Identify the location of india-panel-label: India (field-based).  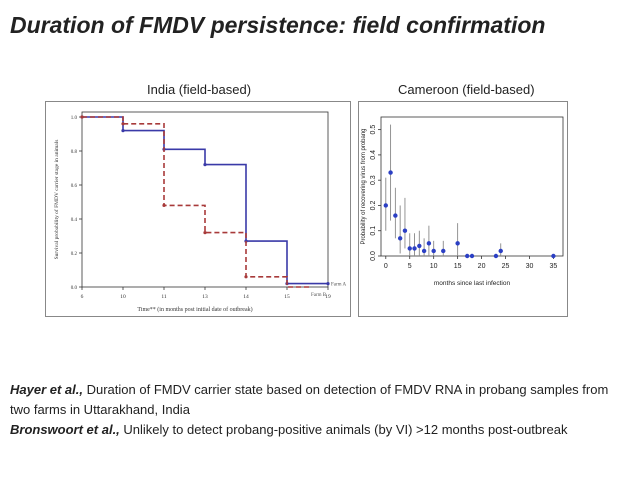
(199, 89).